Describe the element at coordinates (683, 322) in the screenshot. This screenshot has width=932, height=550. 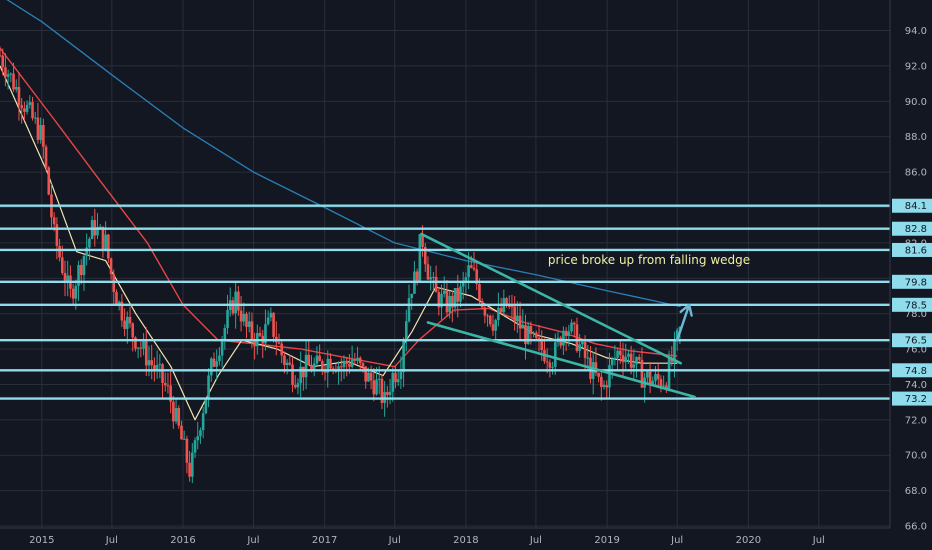
I see `arrow-shaft` at that location.